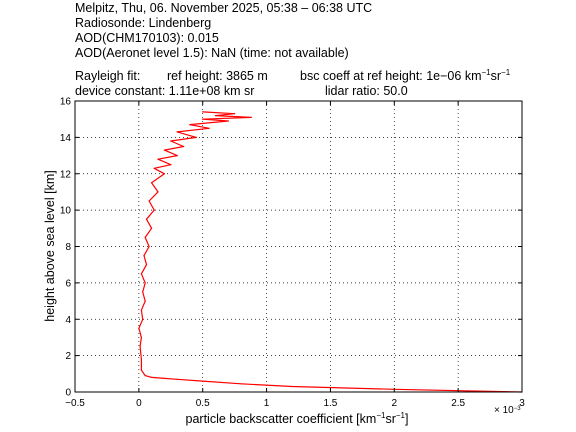 The image size is (576, 432). I want to click on x-tick-label: −0.5, so click(75, 403).